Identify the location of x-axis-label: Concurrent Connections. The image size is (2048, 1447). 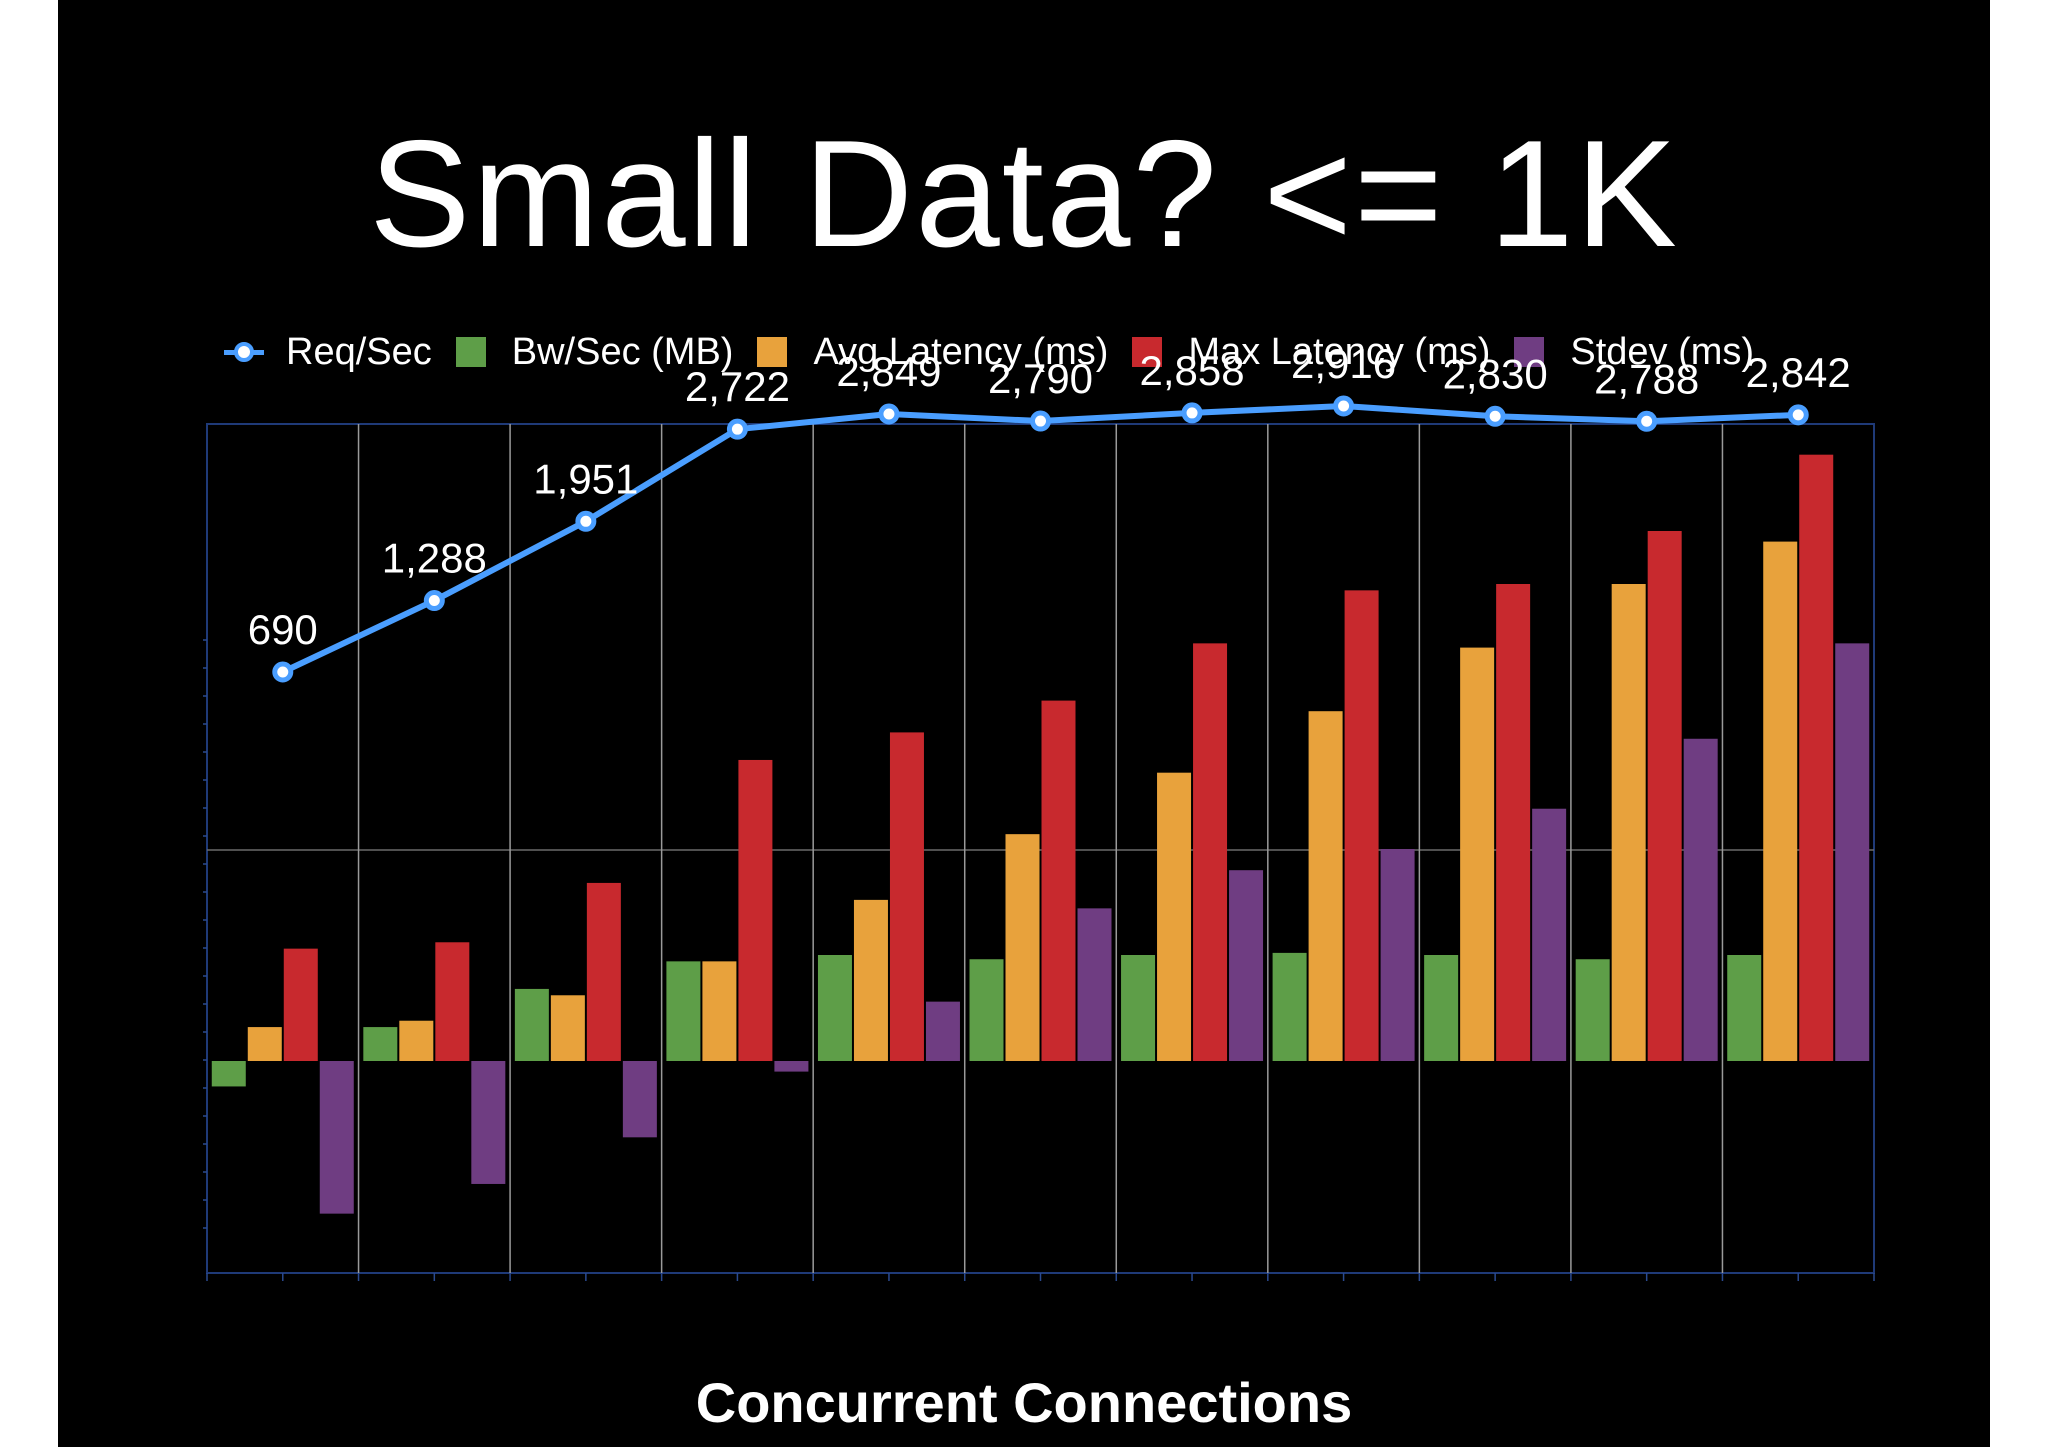
(1024, 1402).